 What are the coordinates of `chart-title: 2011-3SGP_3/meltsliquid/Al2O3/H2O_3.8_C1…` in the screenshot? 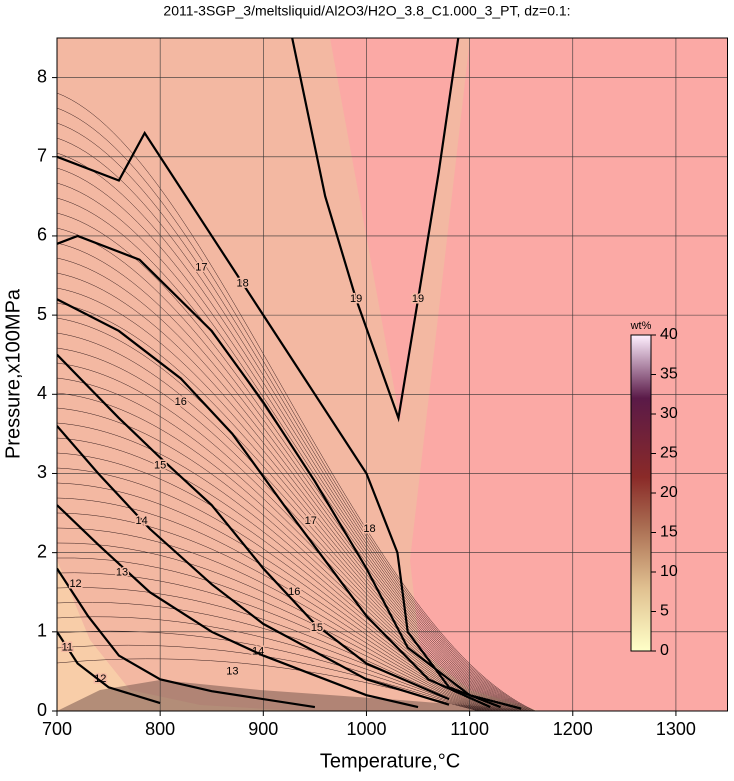 It's located at (366, 11).